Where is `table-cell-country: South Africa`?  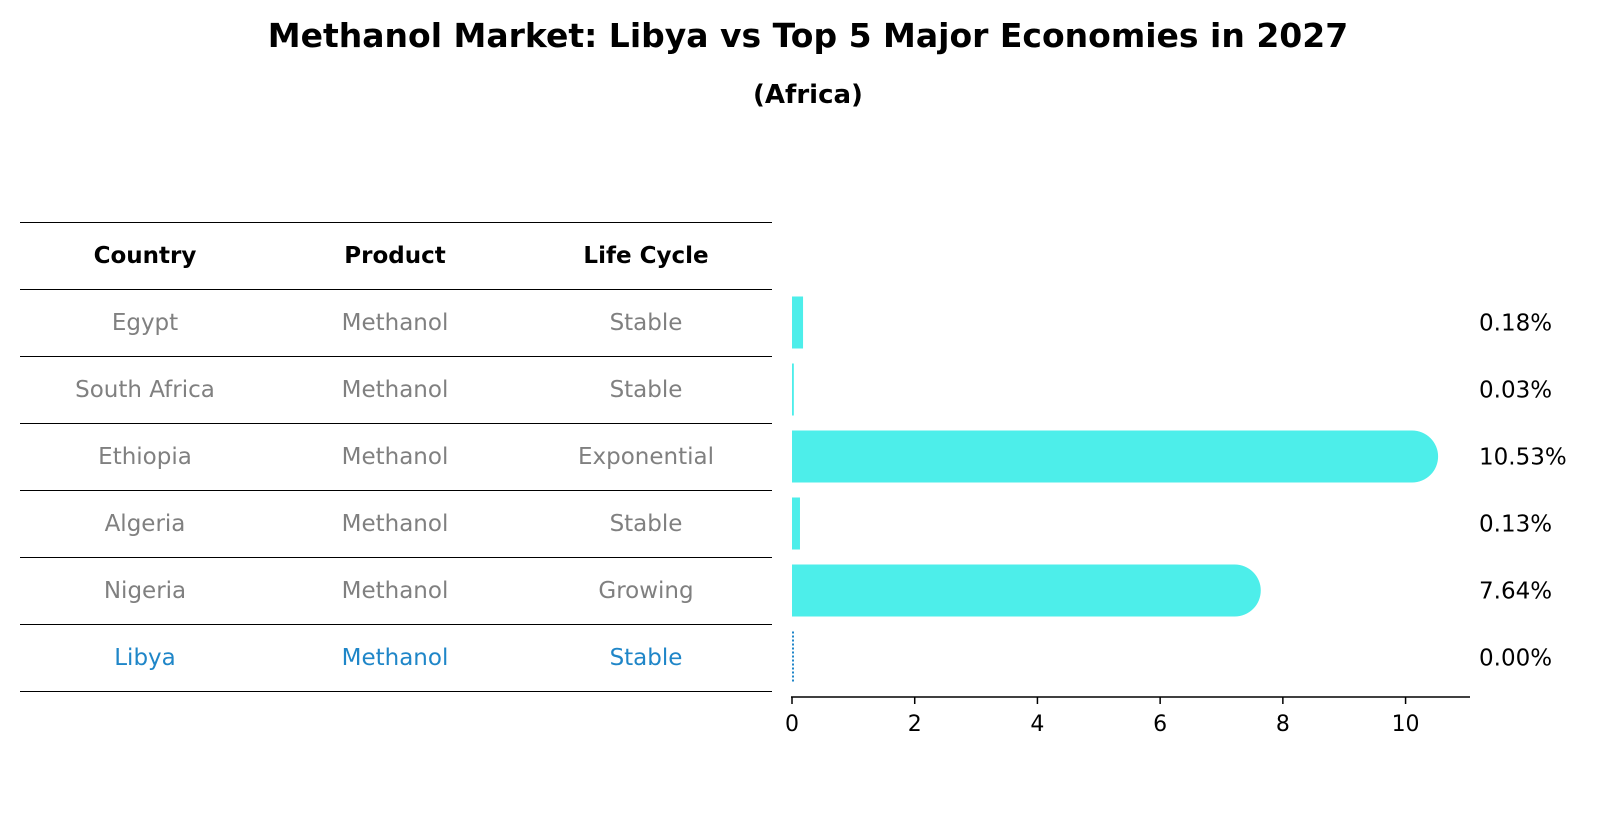
table-cell-country: South Africa is located at coordinates (145, 389).